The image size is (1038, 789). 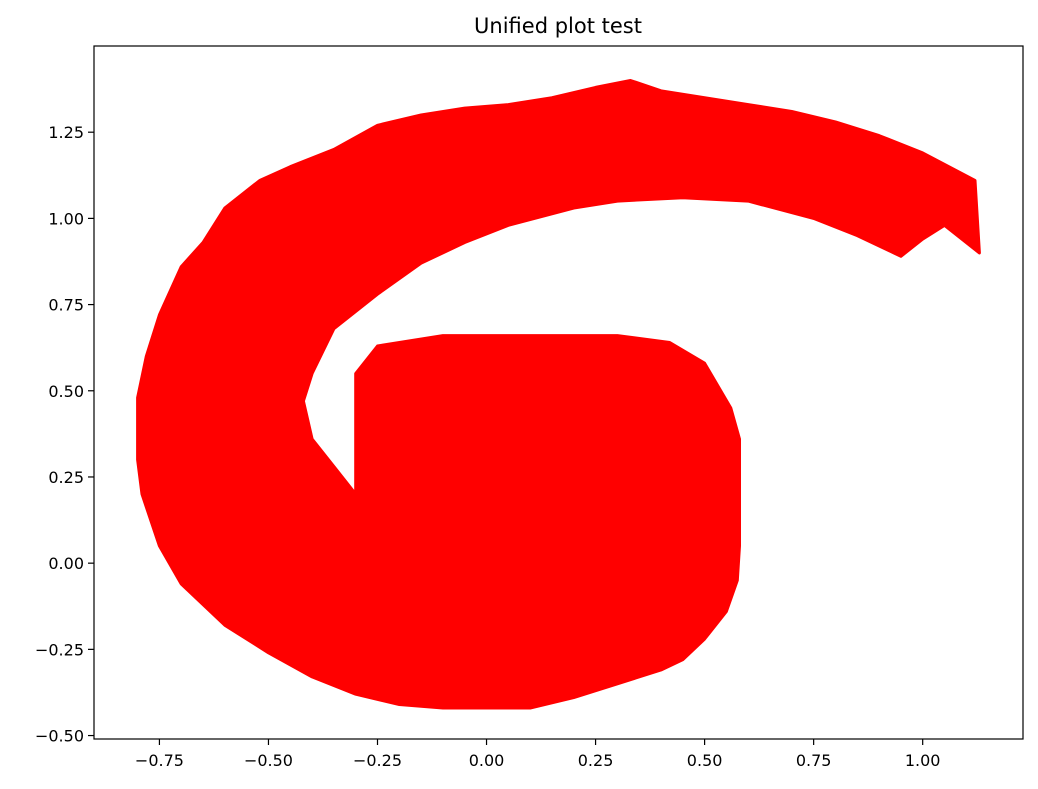 I want to click on x-tick-label: 0.75, so click(x=814, y=760).